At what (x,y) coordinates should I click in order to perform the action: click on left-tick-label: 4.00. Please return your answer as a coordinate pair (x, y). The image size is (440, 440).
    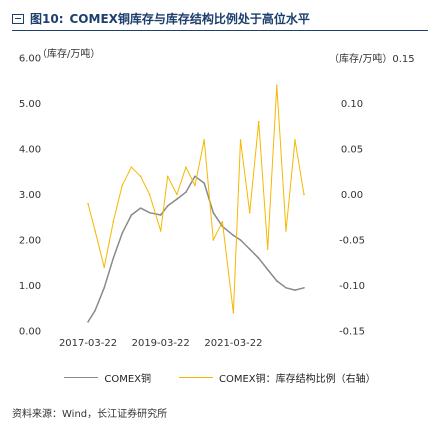
    Looking at the image, I should click on (30, 150).